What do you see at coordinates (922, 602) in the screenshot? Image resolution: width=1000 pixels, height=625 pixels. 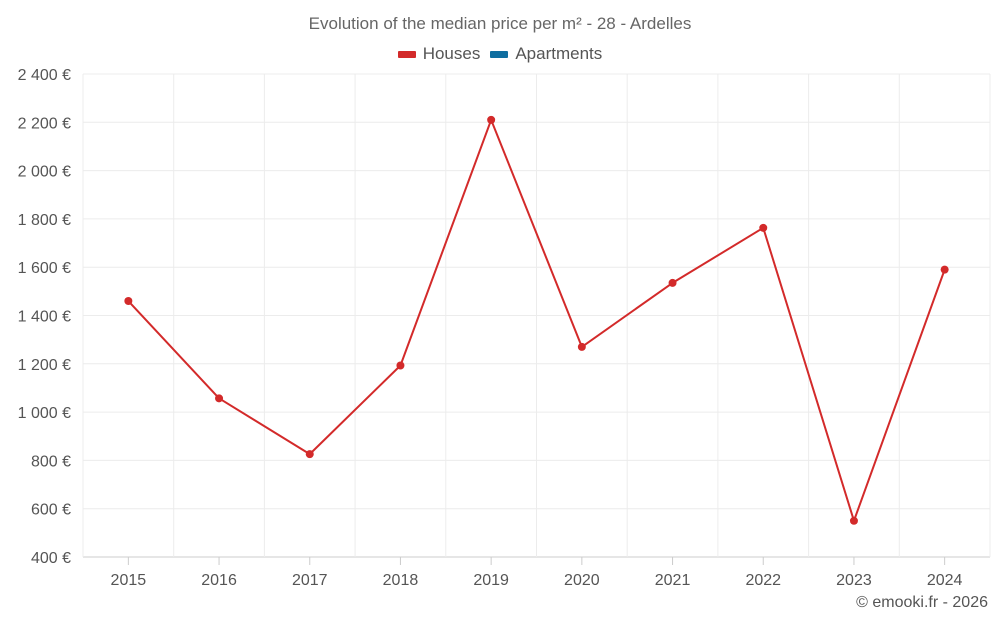 I see `copyright-text: © emooki.fr - 2026` at bounding box center [922, 602].